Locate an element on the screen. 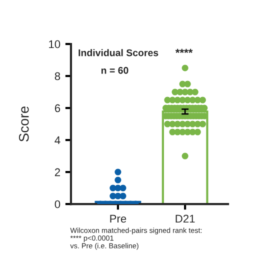 The height and width of the screenshot is (275, 260). x-tick-label: D21 is located at coordinates (185, 218).